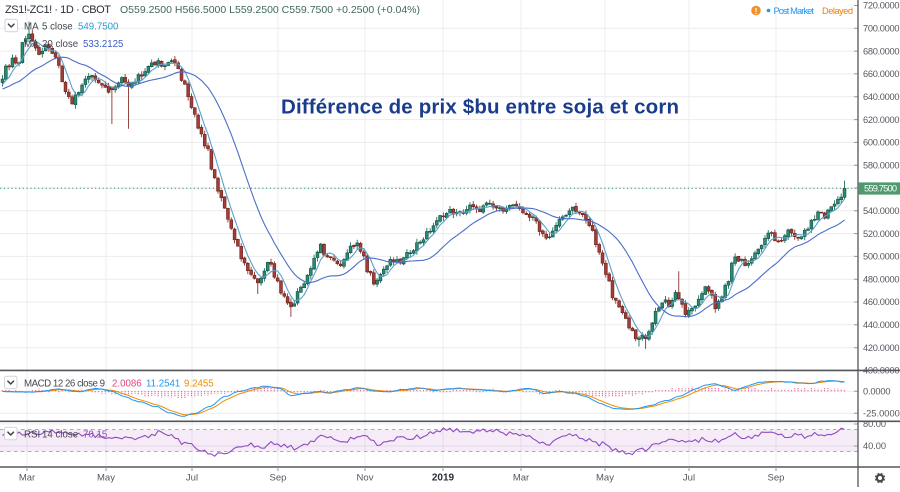  I want to click on svg-text: Nov, so click(365, 478).